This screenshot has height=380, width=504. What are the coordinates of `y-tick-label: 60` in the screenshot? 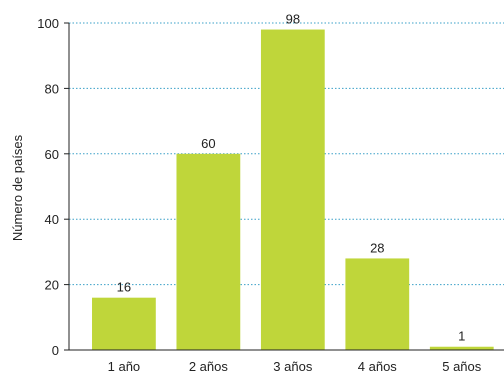 It's located at (52, 154).